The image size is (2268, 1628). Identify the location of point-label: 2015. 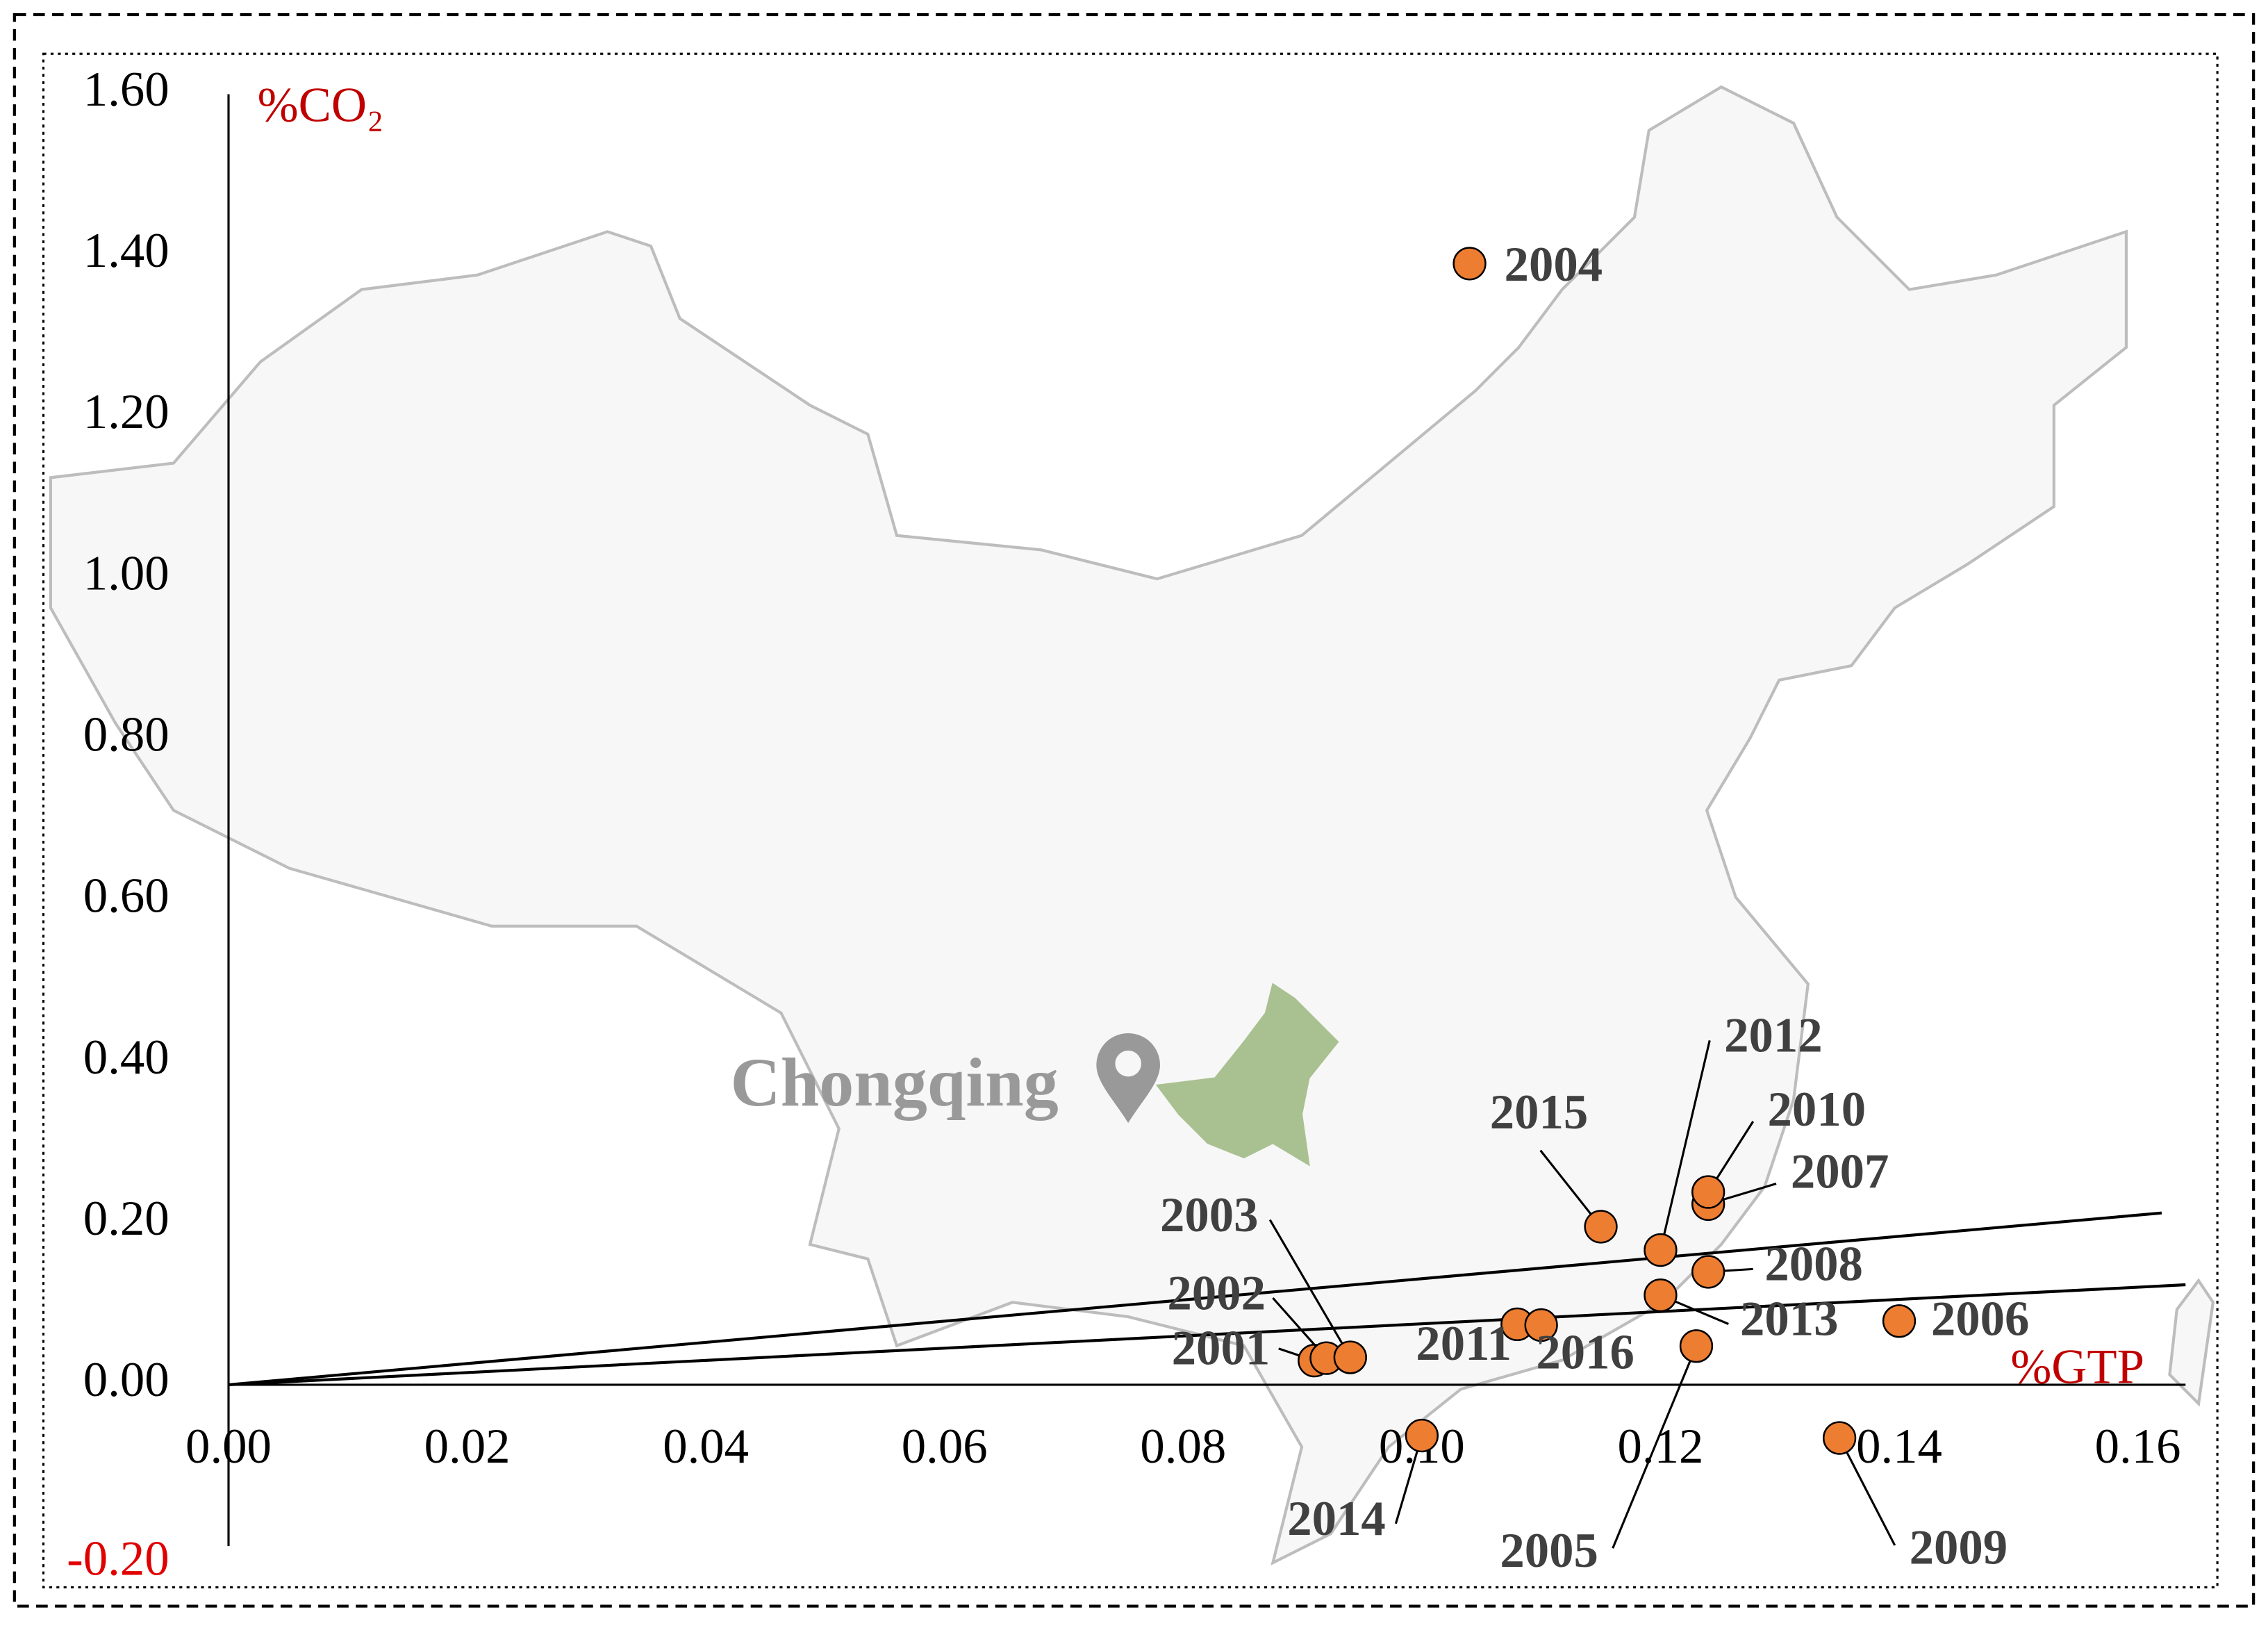
(1539, 1113).